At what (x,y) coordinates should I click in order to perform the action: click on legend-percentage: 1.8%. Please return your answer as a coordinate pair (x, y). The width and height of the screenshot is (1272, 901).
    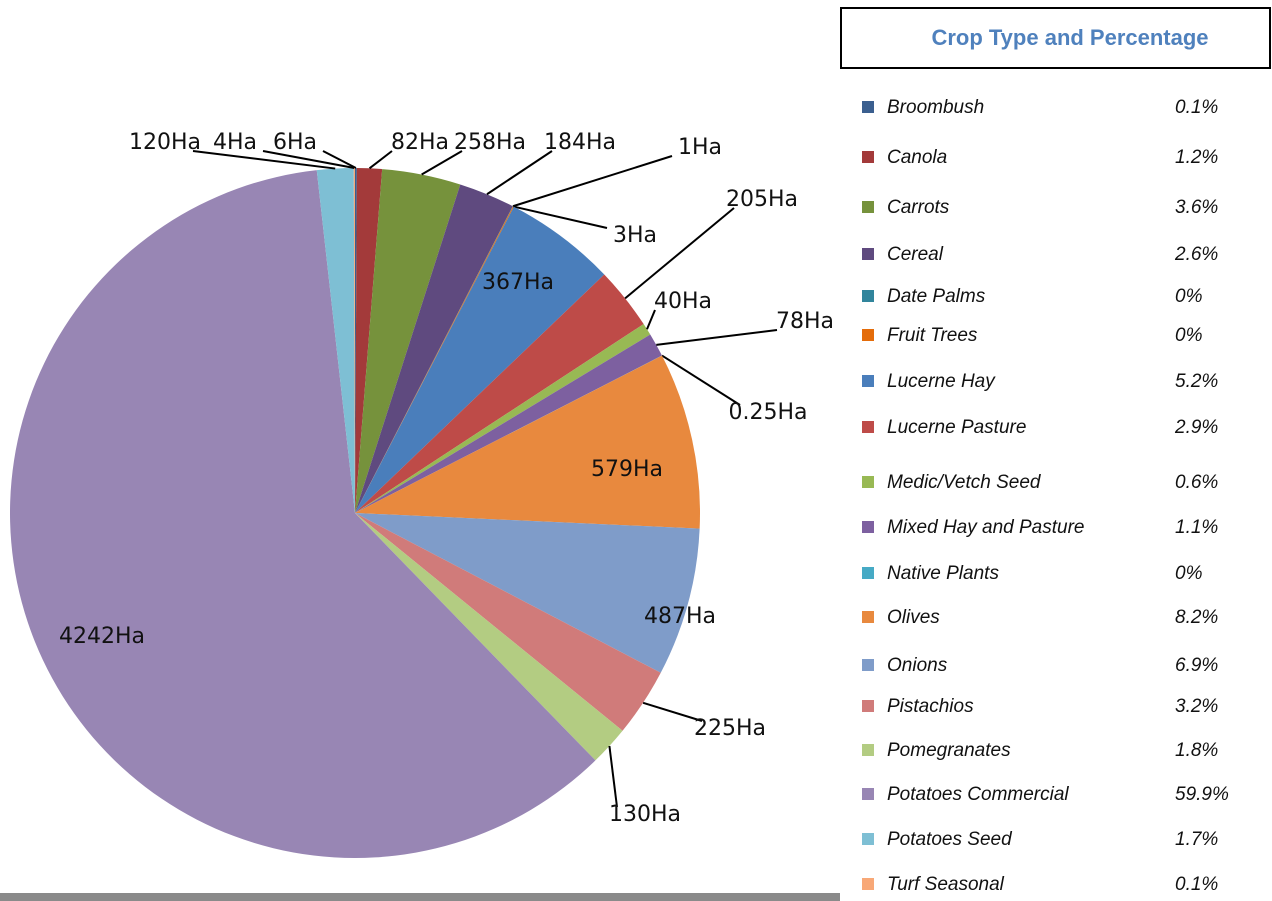
    Looking at the image, I should click on (1196, 750).